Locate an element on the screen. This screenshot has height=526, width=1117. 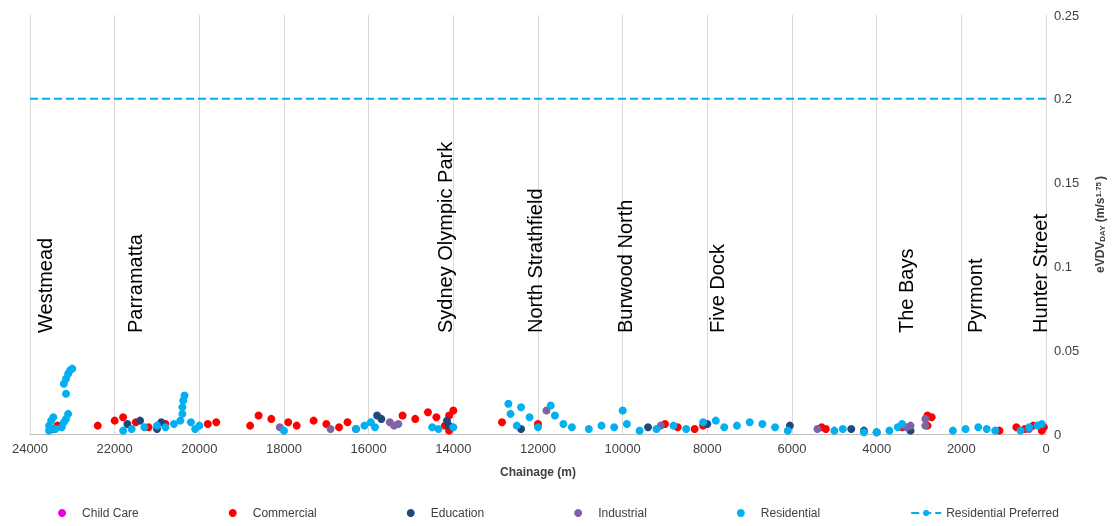
x-tick-label: 2000 is located at coordinates (961, 448).